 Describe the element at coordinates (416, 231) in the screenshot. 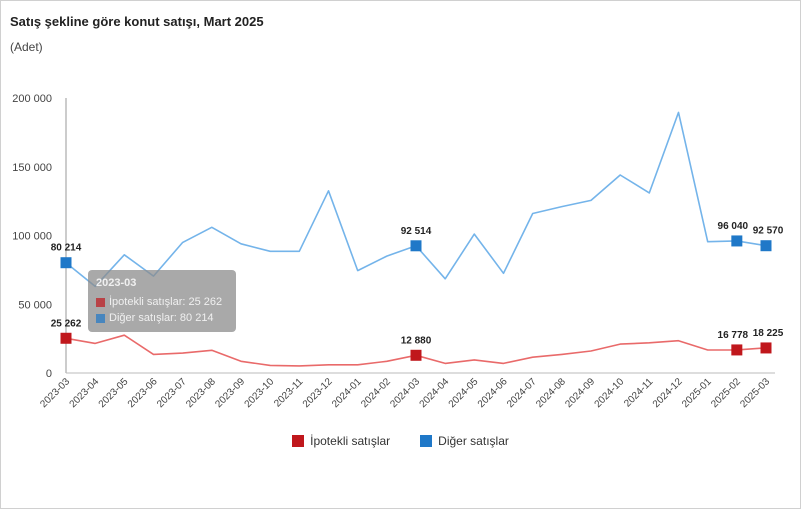

I see `data-label: 92 514` at that location.